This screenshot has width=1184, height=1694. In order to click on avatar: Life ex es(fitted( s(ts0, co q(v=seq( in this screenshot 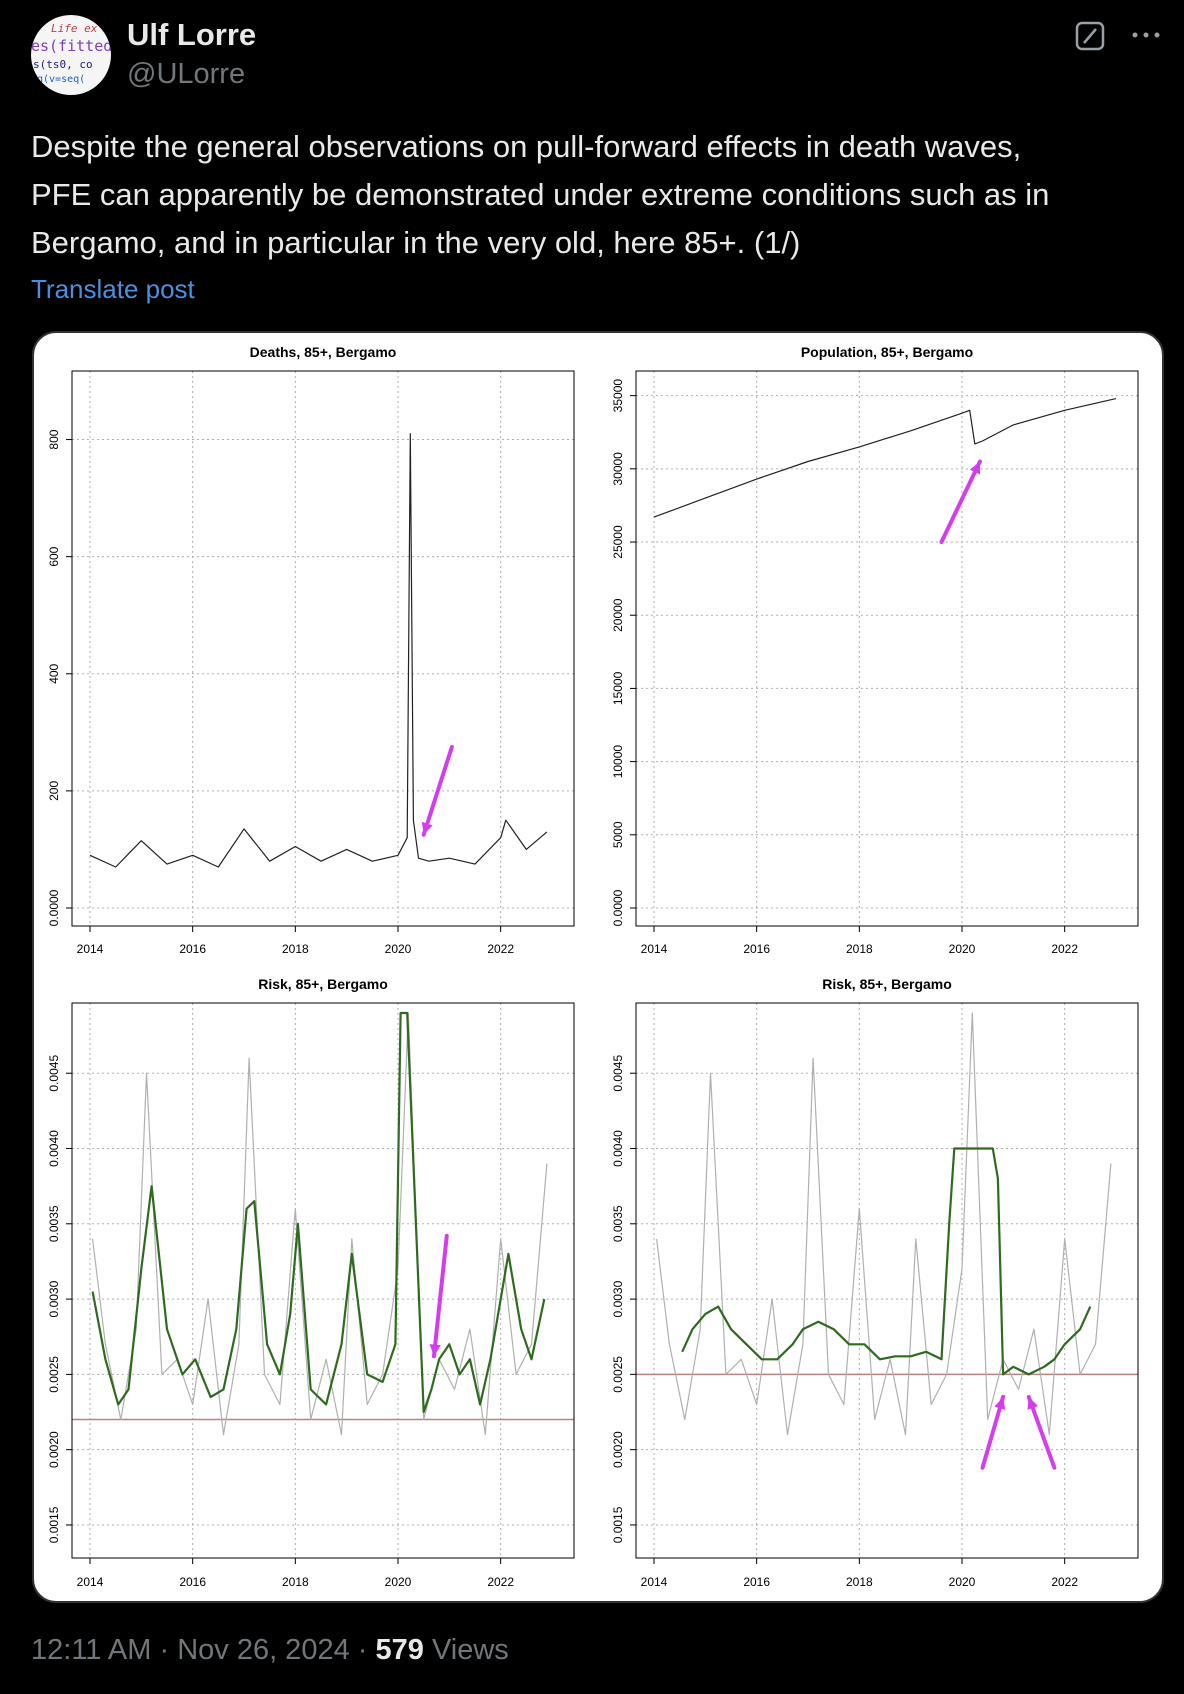, I will do `click(71, 55)`.